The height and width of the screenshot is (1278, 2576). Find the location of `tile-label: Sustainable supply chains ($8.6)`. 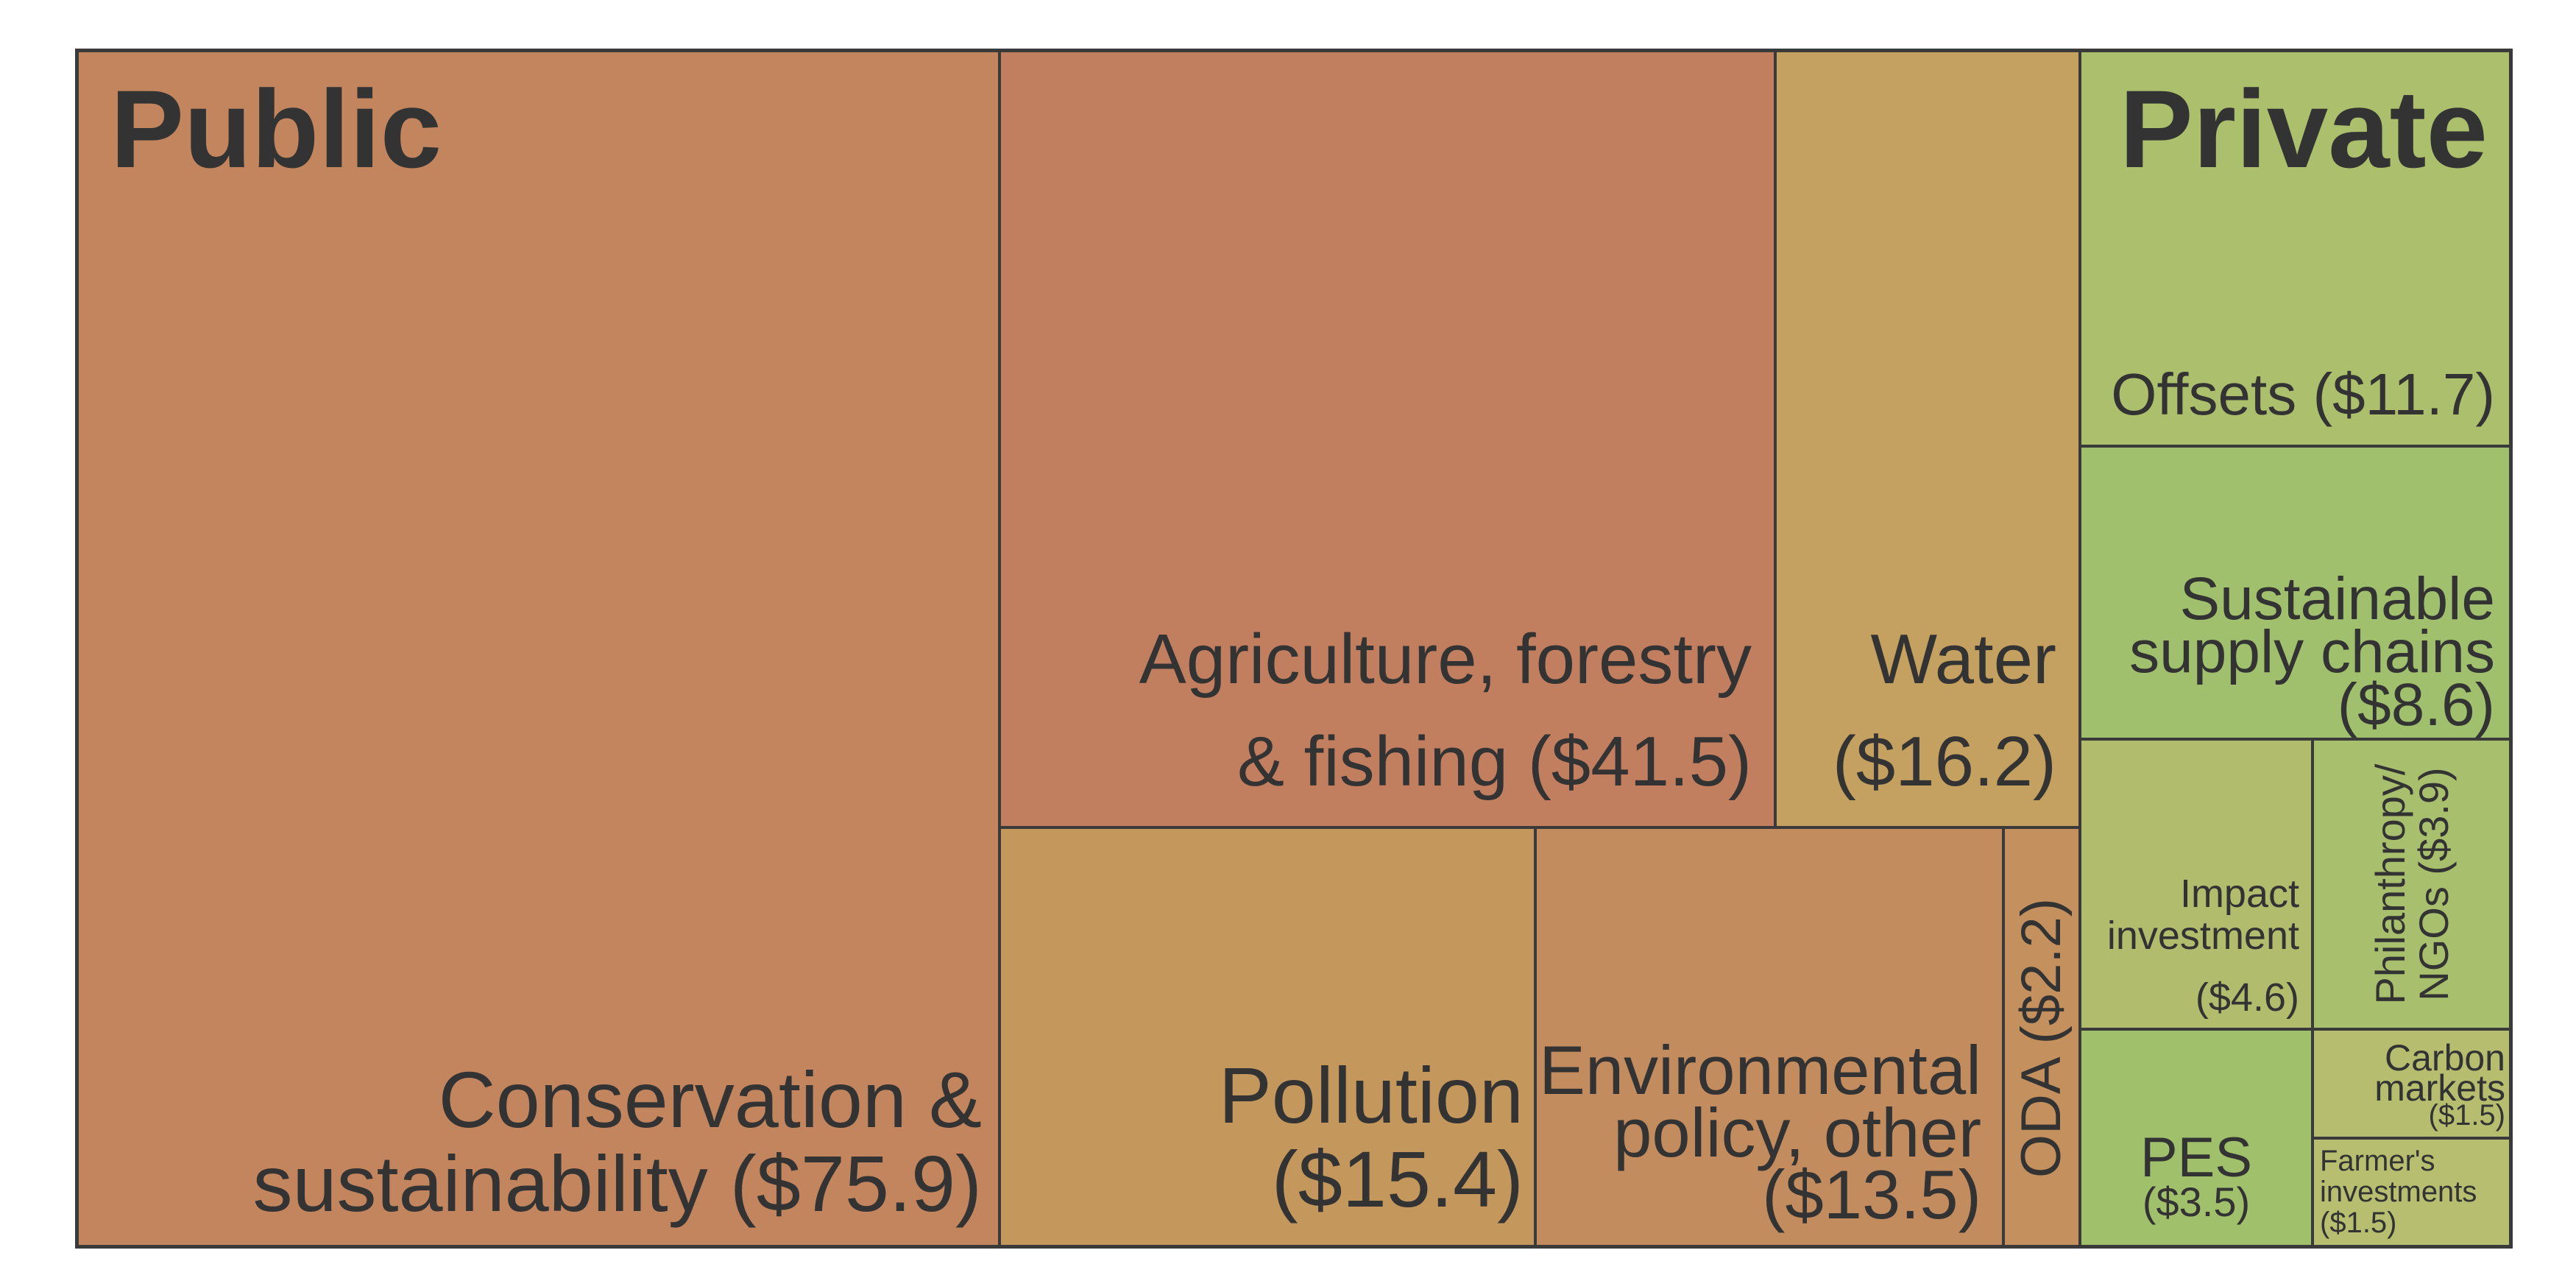

tile-label: Sustainable supply chains ($8.6) is located at coordinates (2312, 651).